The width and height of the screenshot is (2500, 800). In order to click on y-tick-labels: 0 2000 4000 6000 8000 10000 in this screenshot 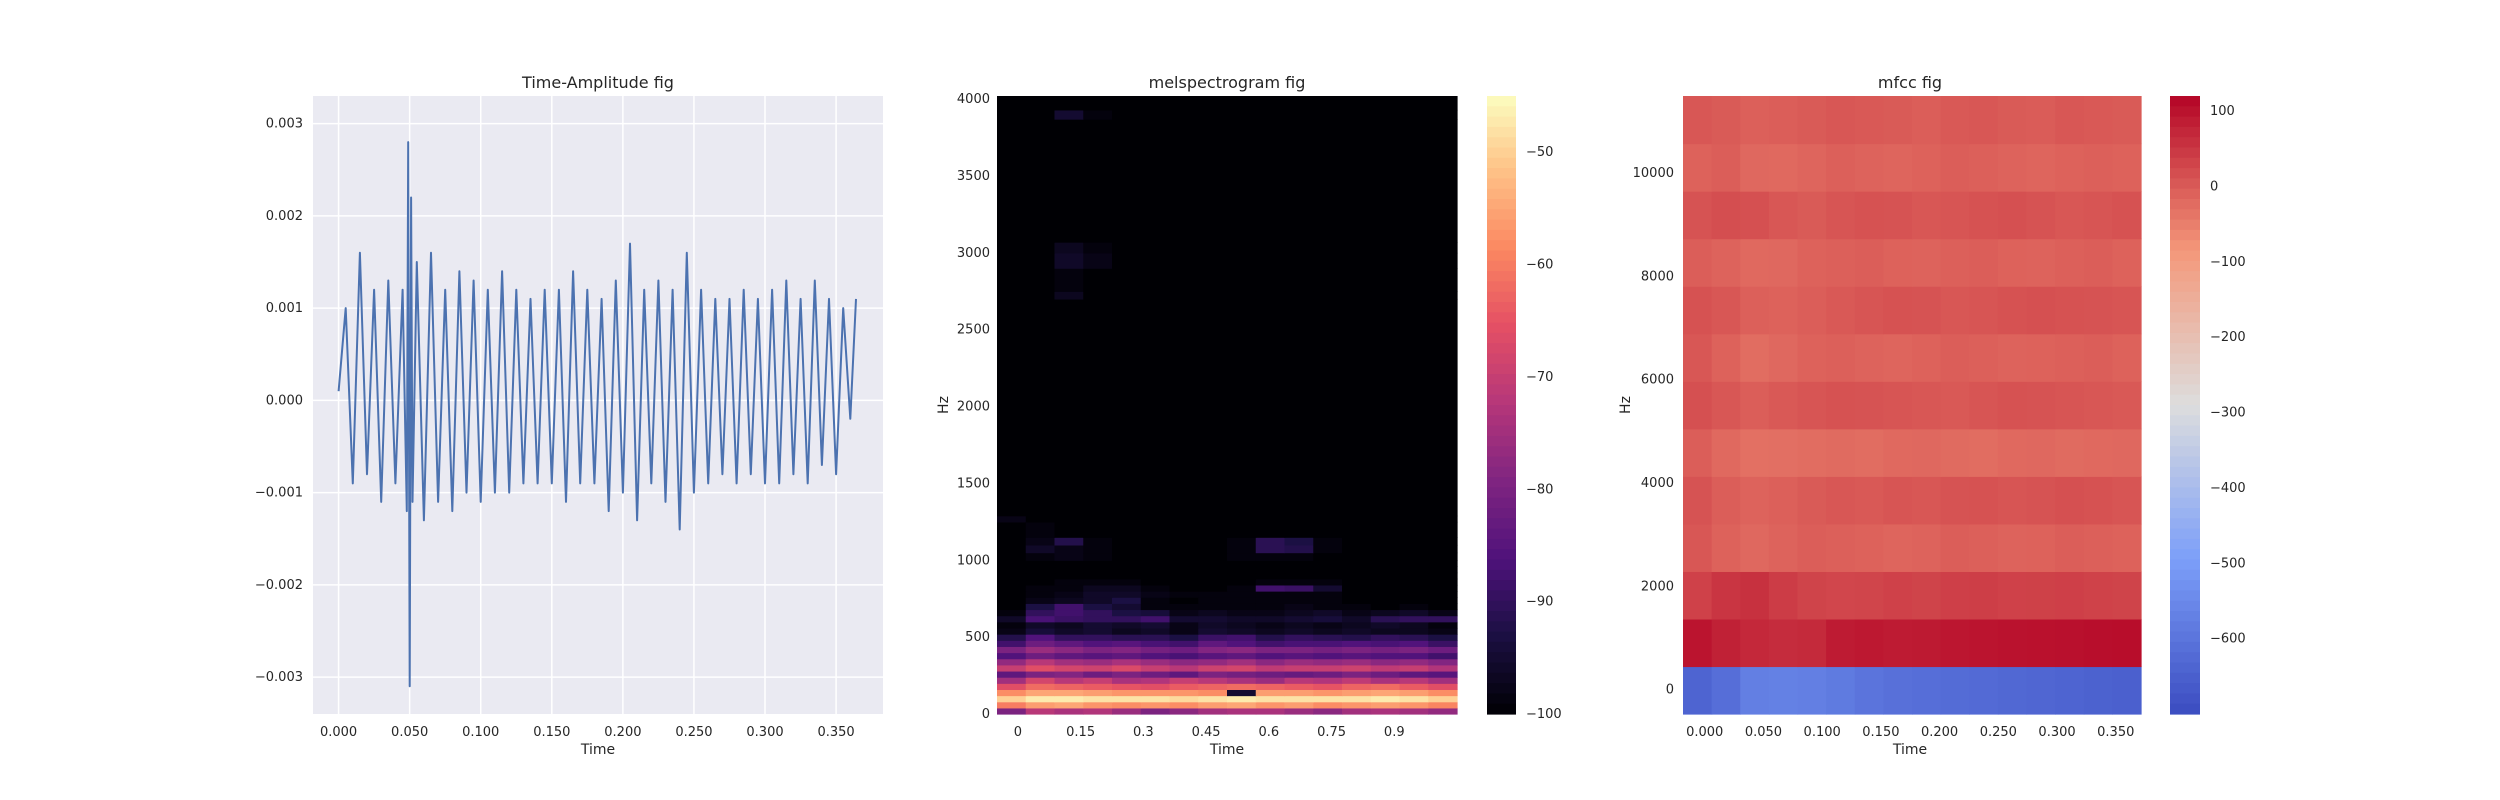, I will do `click(1653, 432)`.